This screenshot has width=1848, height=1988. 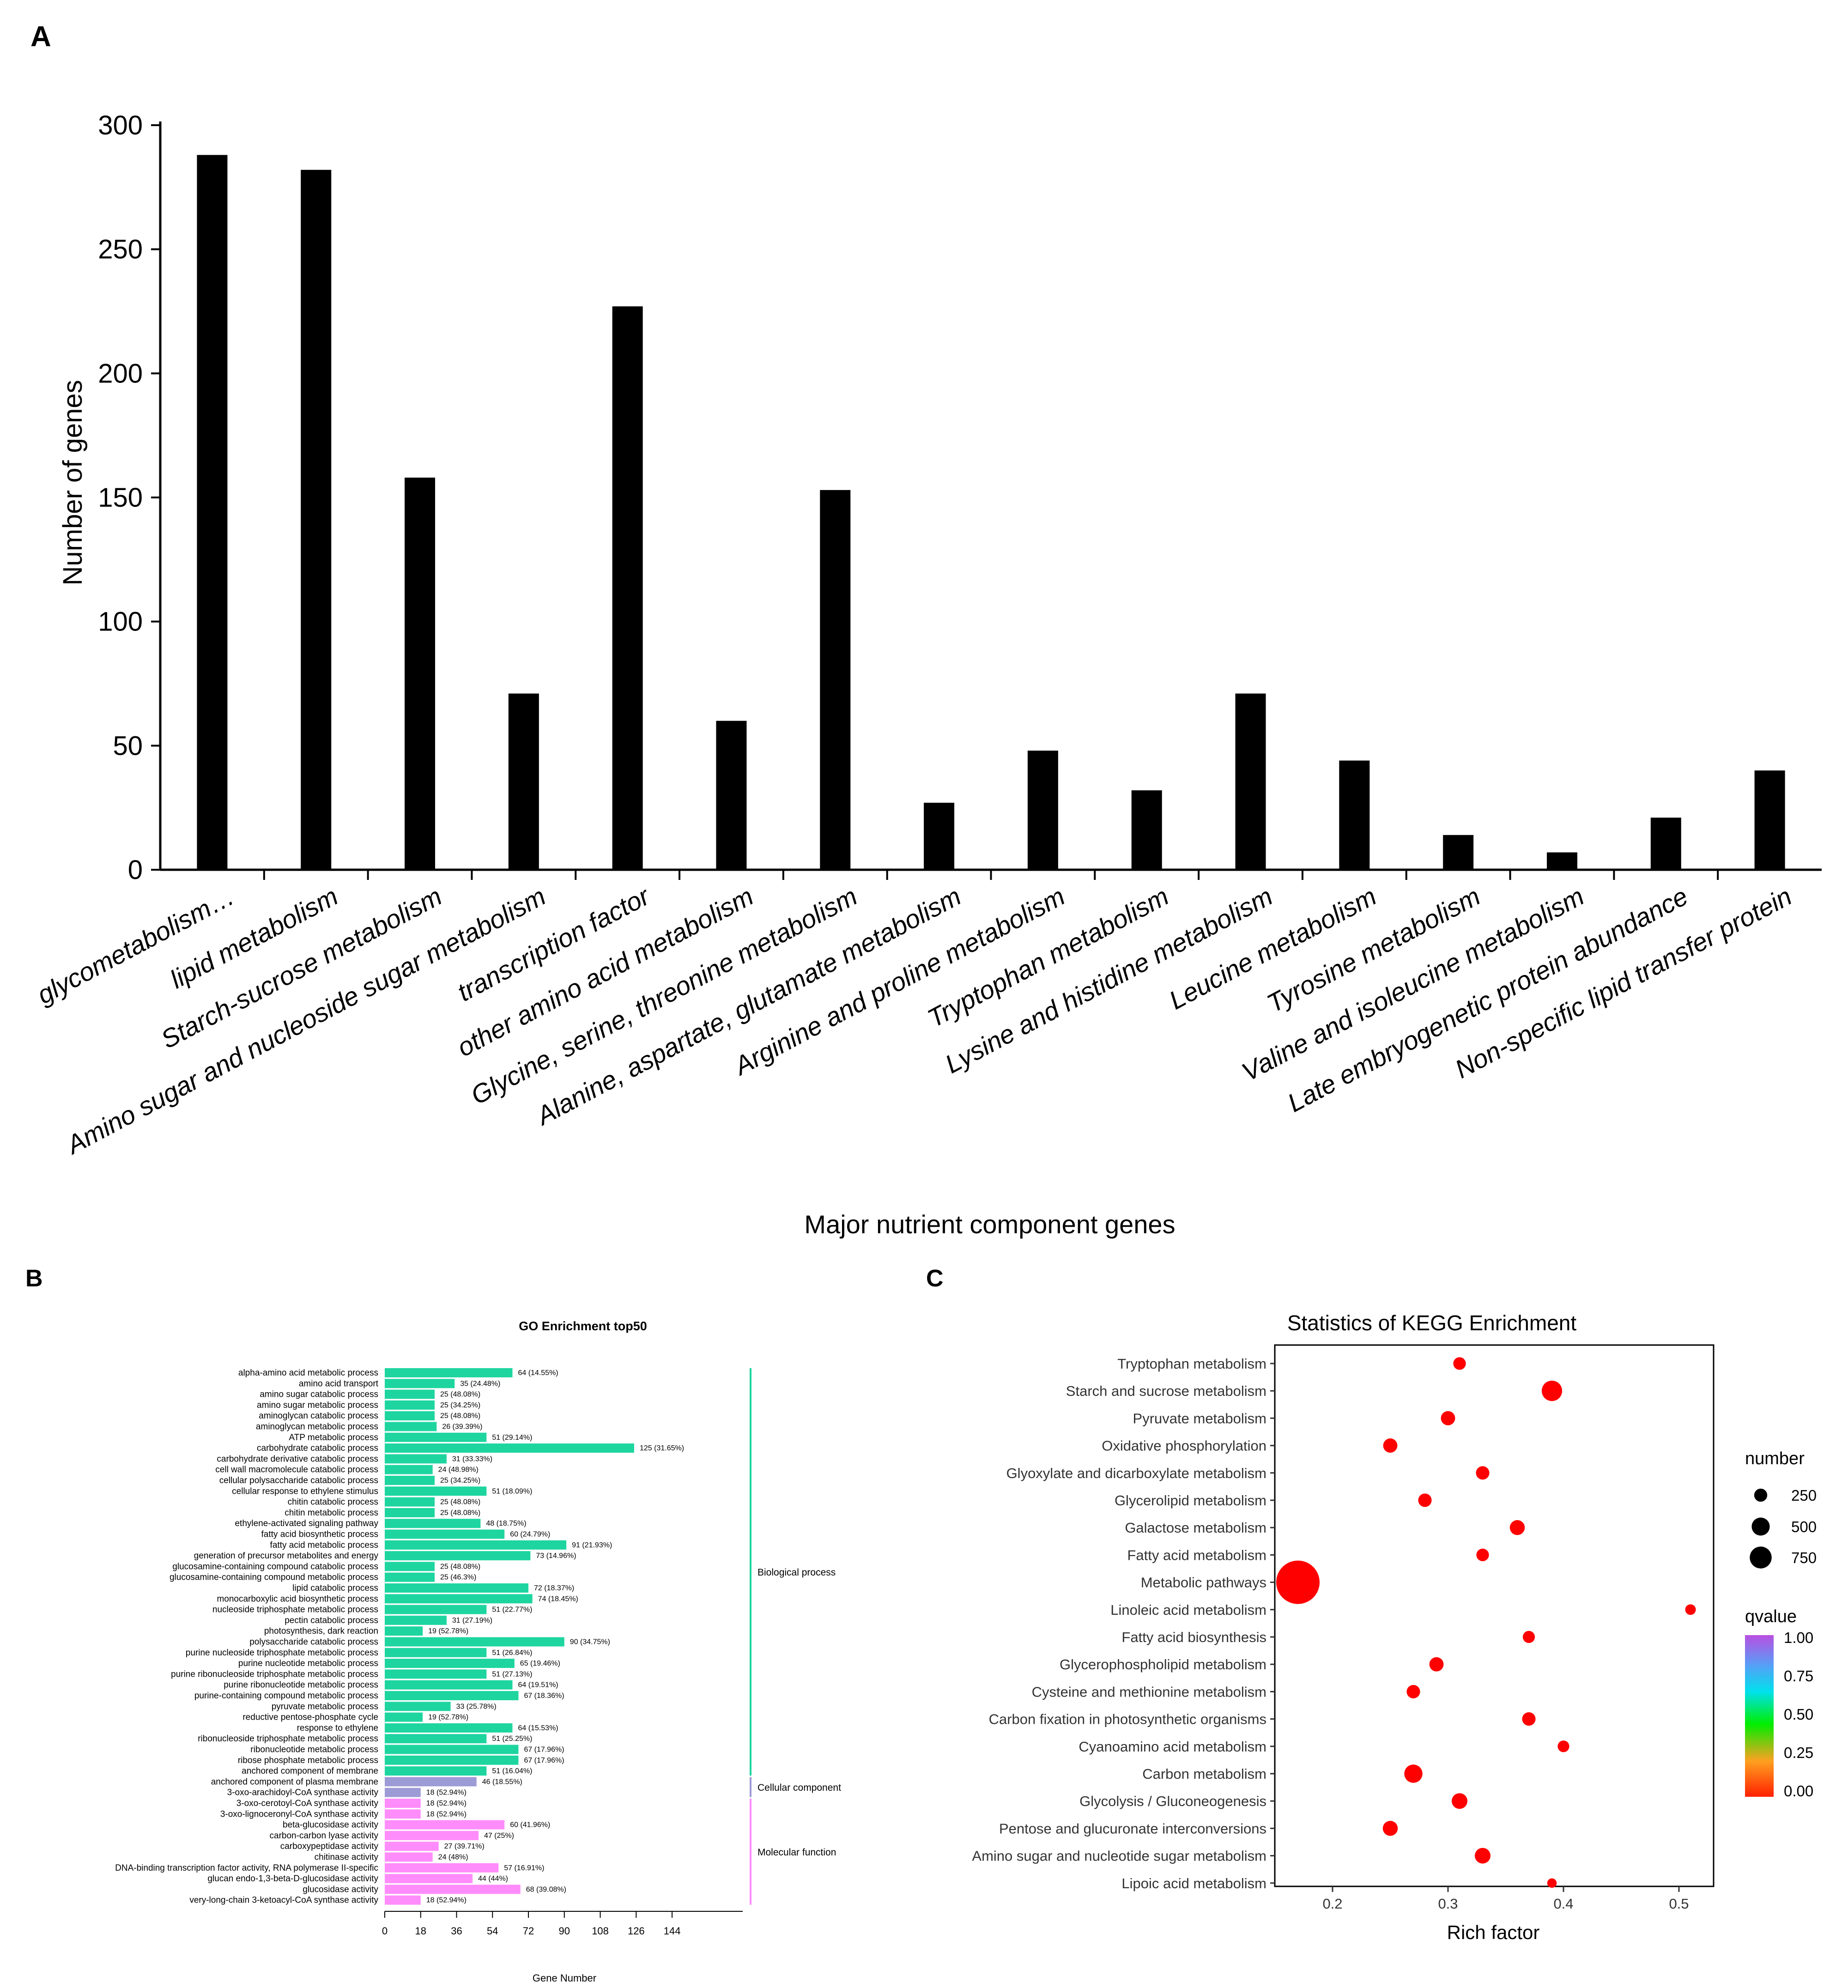 What do you see at coordinates (135, 870) in the screenshot?
I see `y-tick-label: 0` at bounding box center [135, 870].